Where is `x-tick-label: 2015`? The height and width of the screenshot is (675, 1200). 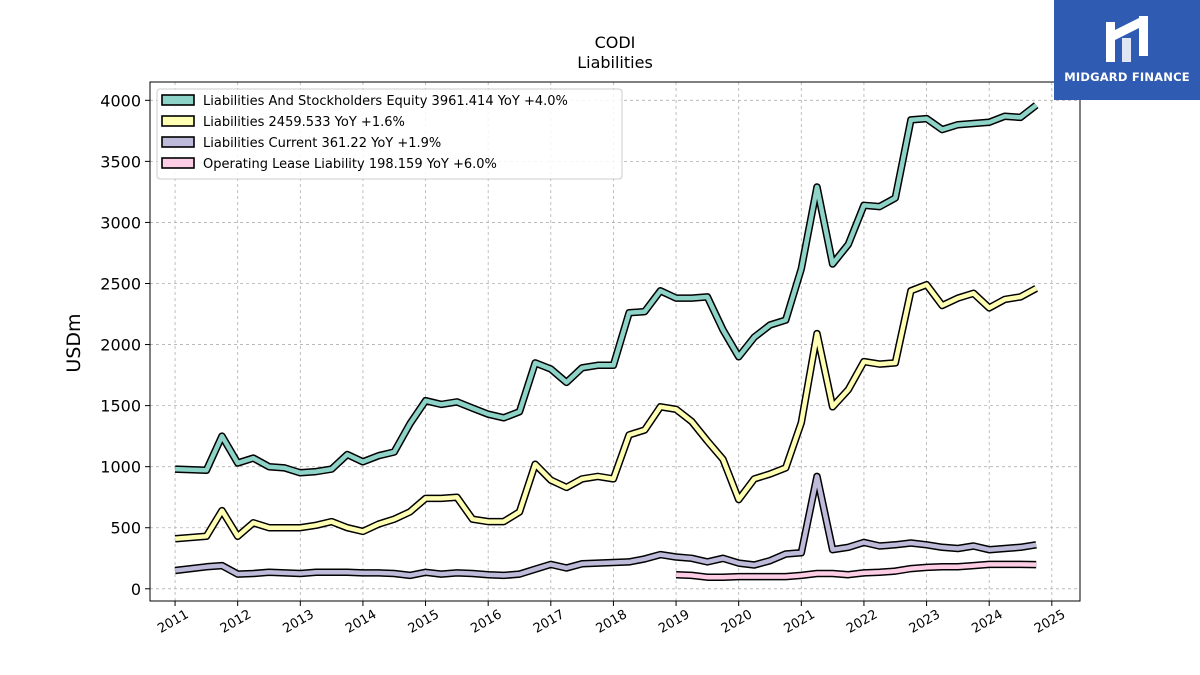 x-tick-label: 2015 is located at coordinates (424, 622).